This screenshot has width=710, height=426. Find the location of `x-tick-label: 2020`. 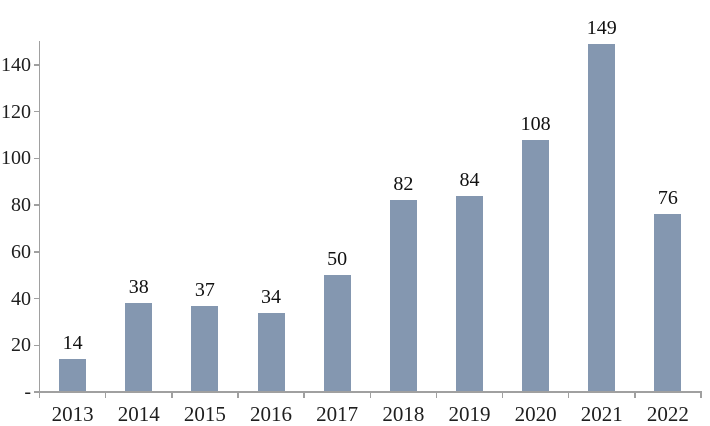

x-tick-label: 2020 is located at coordinates (535, 414).